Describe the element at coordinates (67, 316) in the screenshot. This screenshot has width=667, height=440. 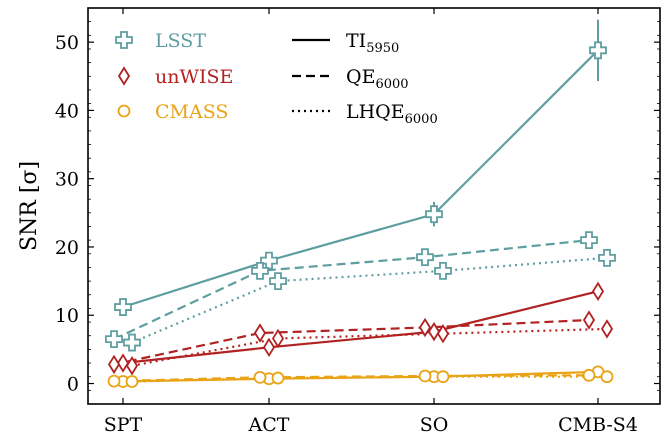
I see `y-tick-label: 10` at that location.